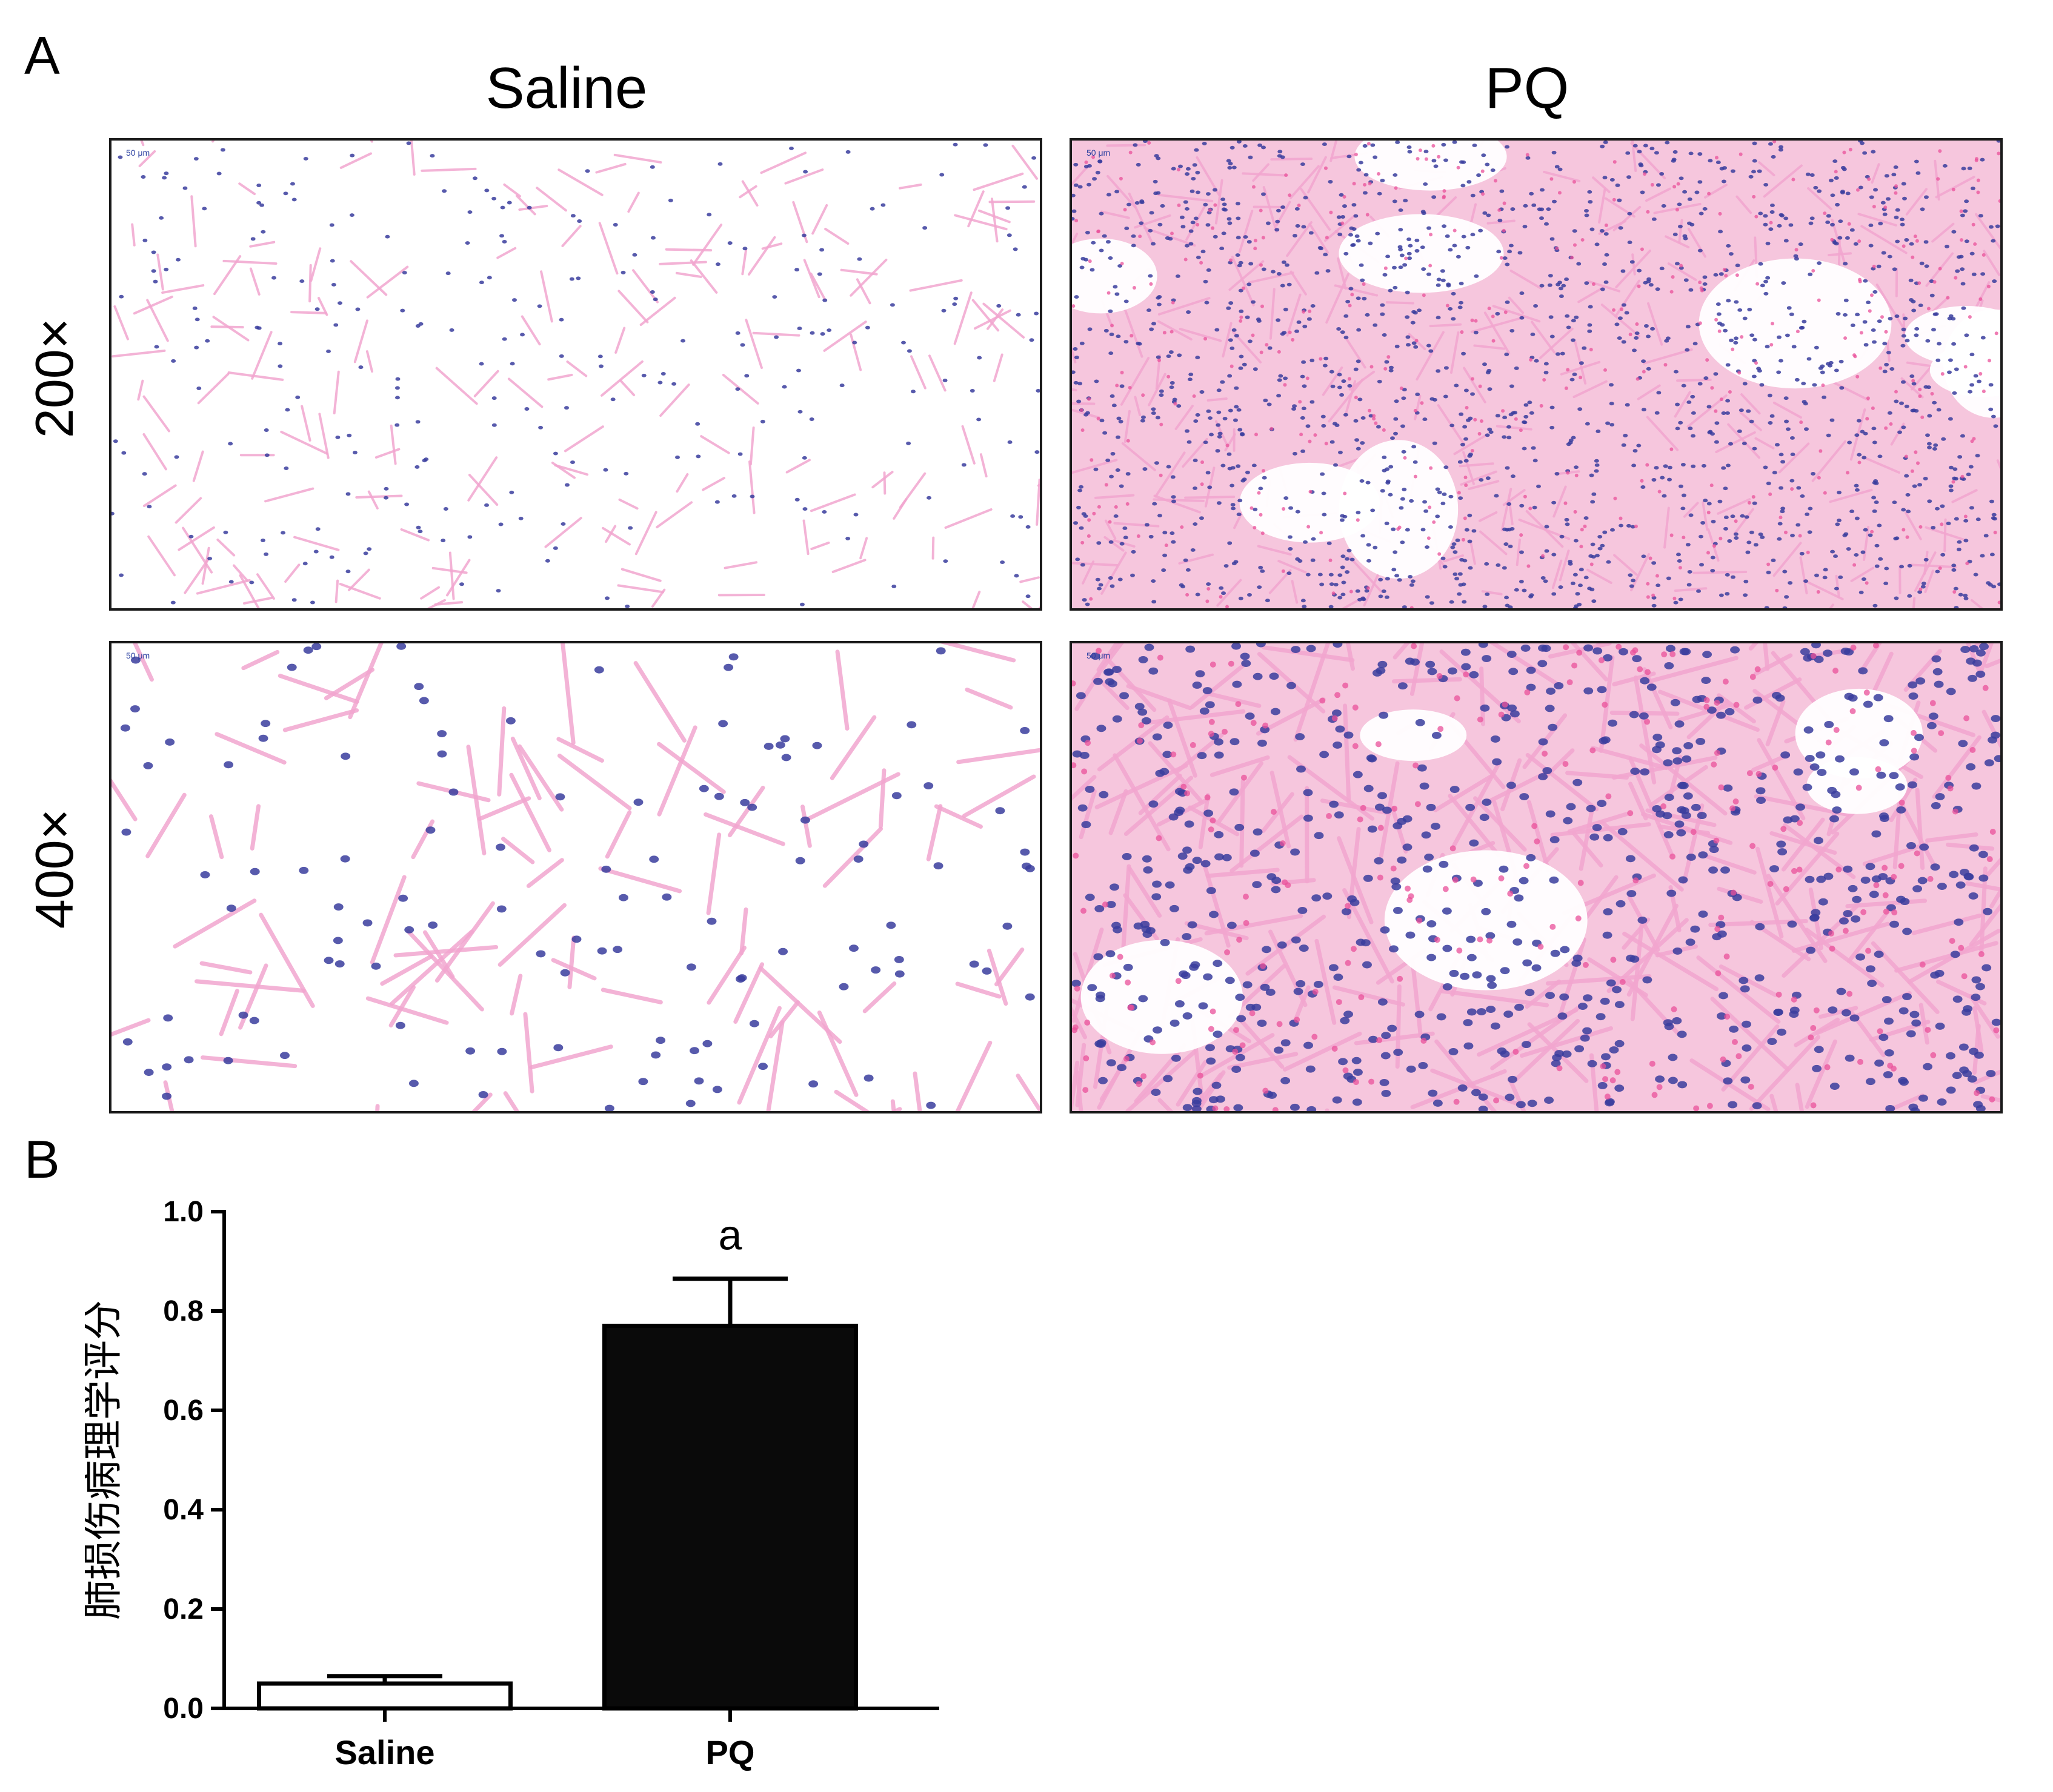 The image size is (2053, 1792). What do you see at coordinates (566, 88) in the screenshot?
I see `column-title-saline: Saline` at bounding box center [566, 88].